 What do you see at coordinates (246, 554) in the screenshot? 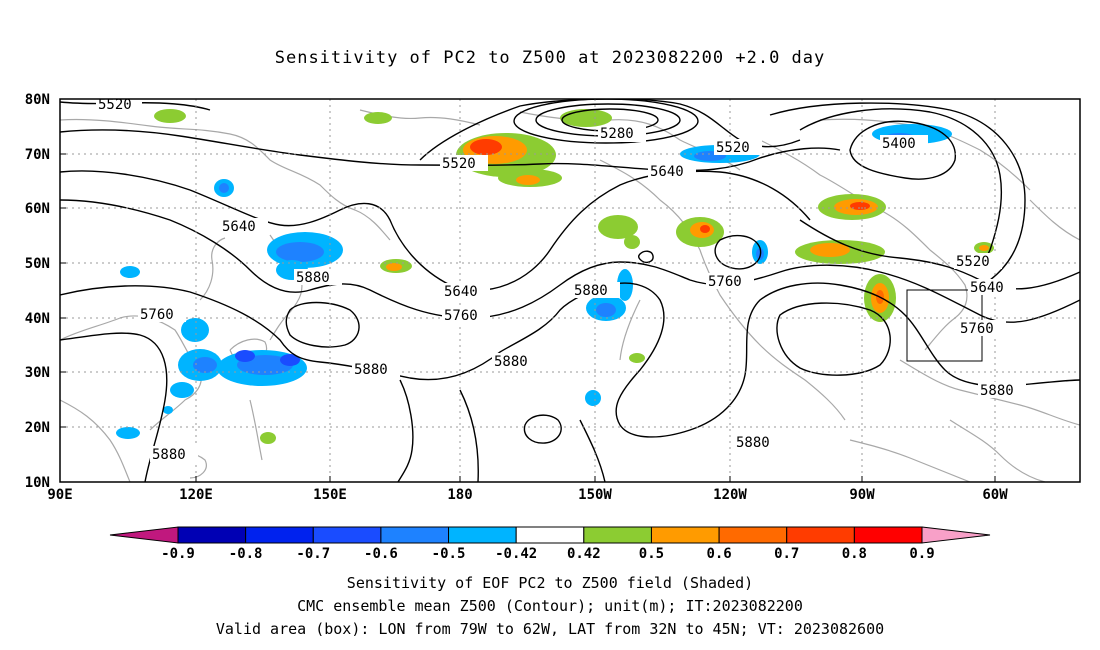
I see `colorbar-label: -0.8` at bounding box center [246, 554].